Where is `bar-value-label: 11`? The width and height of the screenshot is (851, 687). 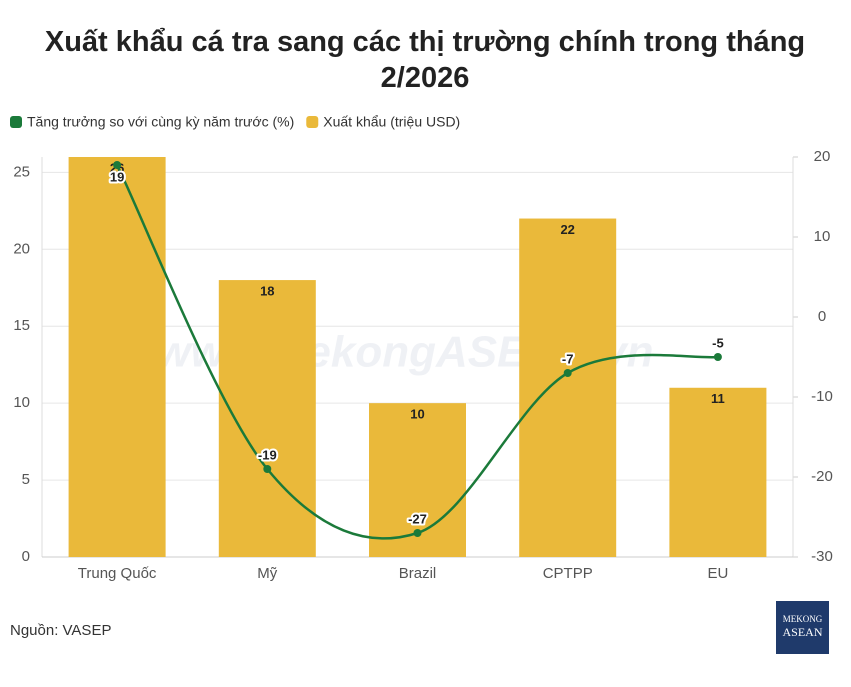
bar-value-label: 11 is located at coordinates (718, 398).